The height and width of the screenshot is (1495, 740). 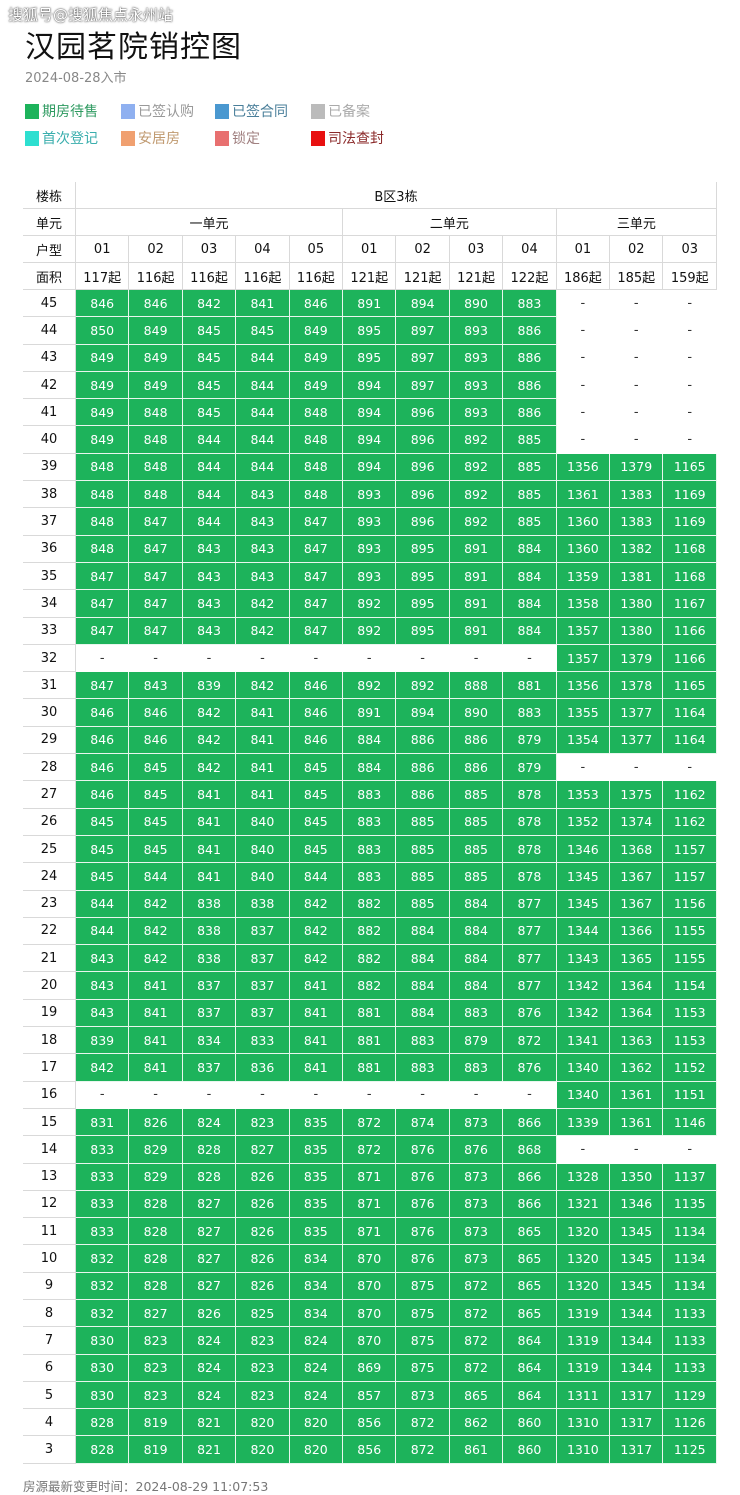 I want to click on unit-cell-for-sale: 1383, so click(x=636, y=521).